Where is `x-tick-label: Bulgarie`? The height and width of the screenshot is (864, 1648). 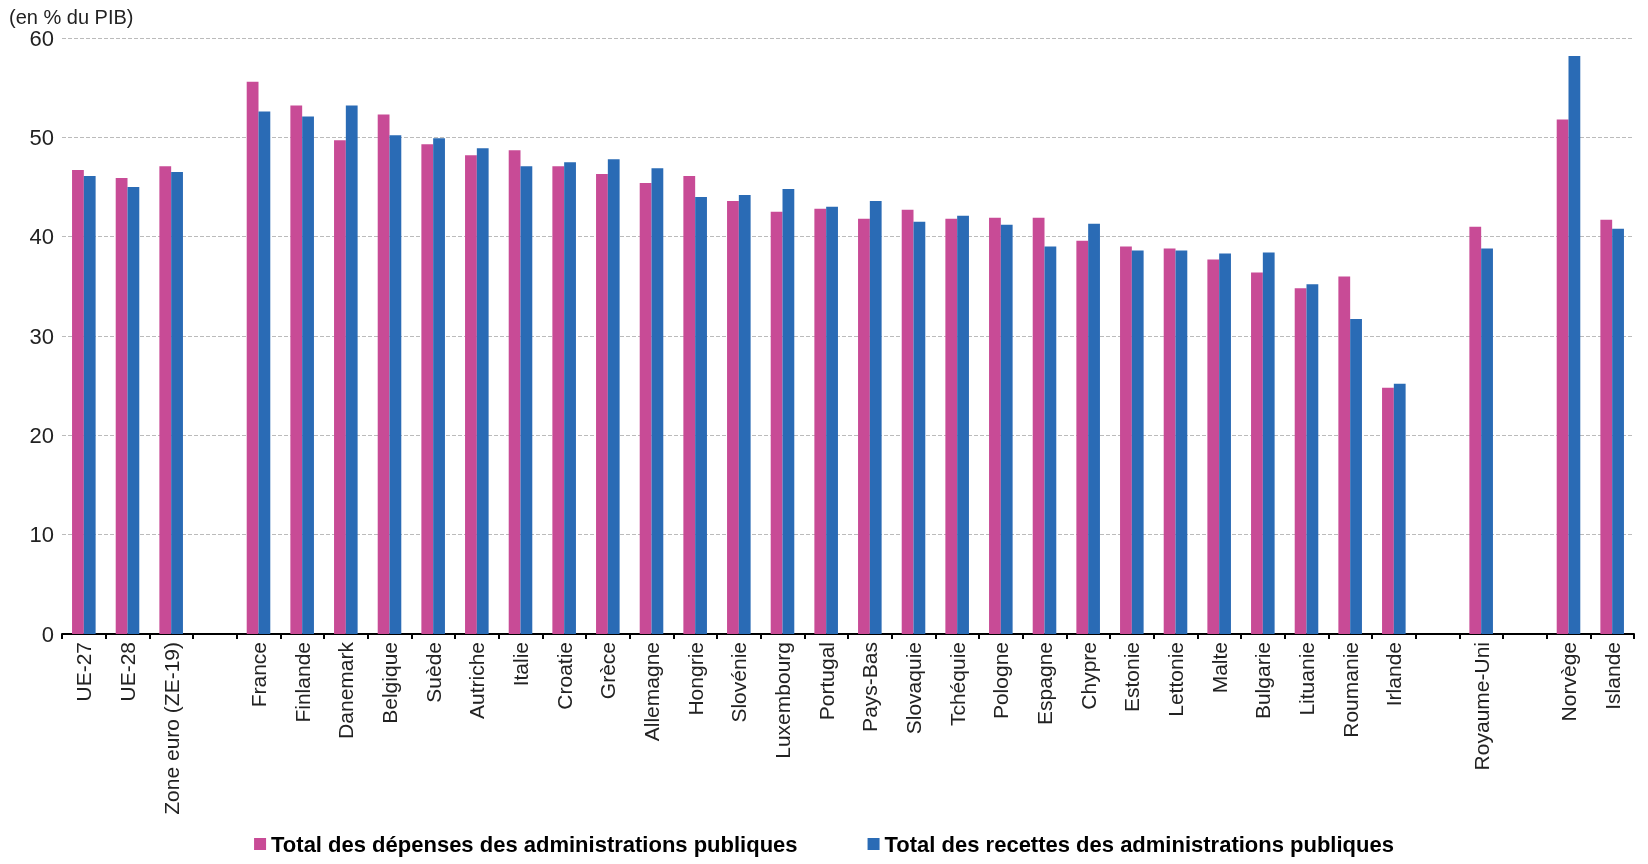
x-tick-label: Bulgarie is located at coordinates (1263, 681).